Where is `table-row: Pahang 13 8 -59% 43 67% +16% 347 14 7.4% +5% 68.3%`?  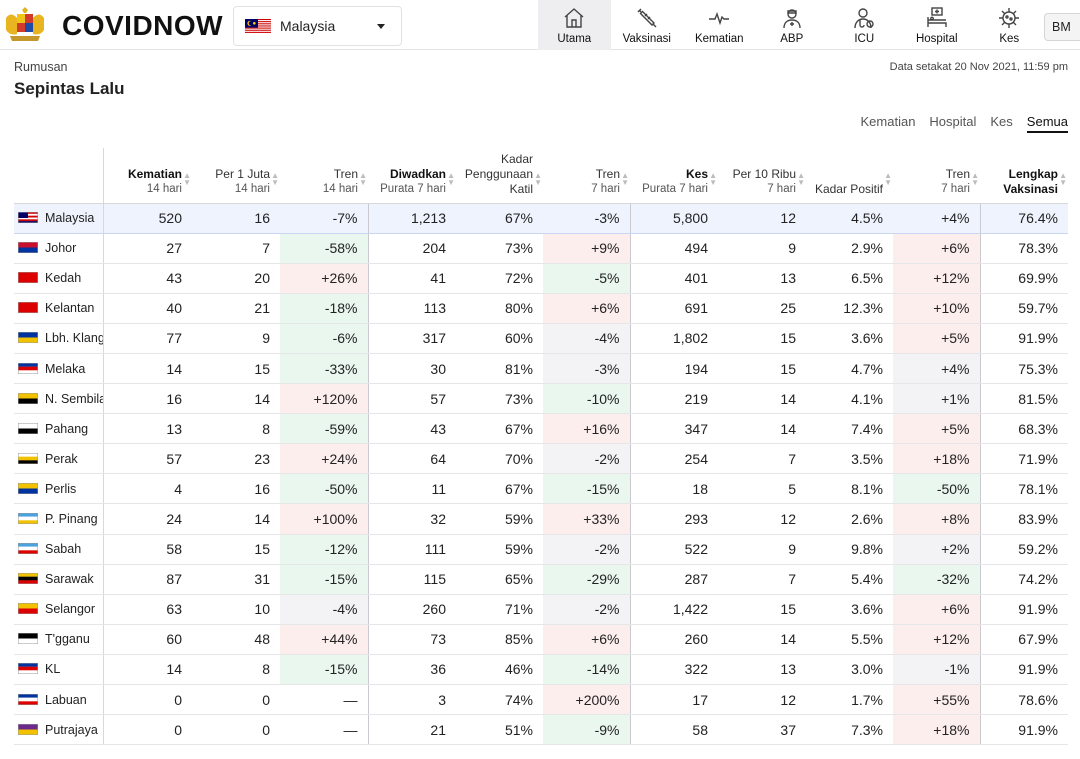 table-row: Pahang 13 8 -59% 43 67% +16% 347 14 7.4% +5% 68.3% is located at coordinates (541, 429).